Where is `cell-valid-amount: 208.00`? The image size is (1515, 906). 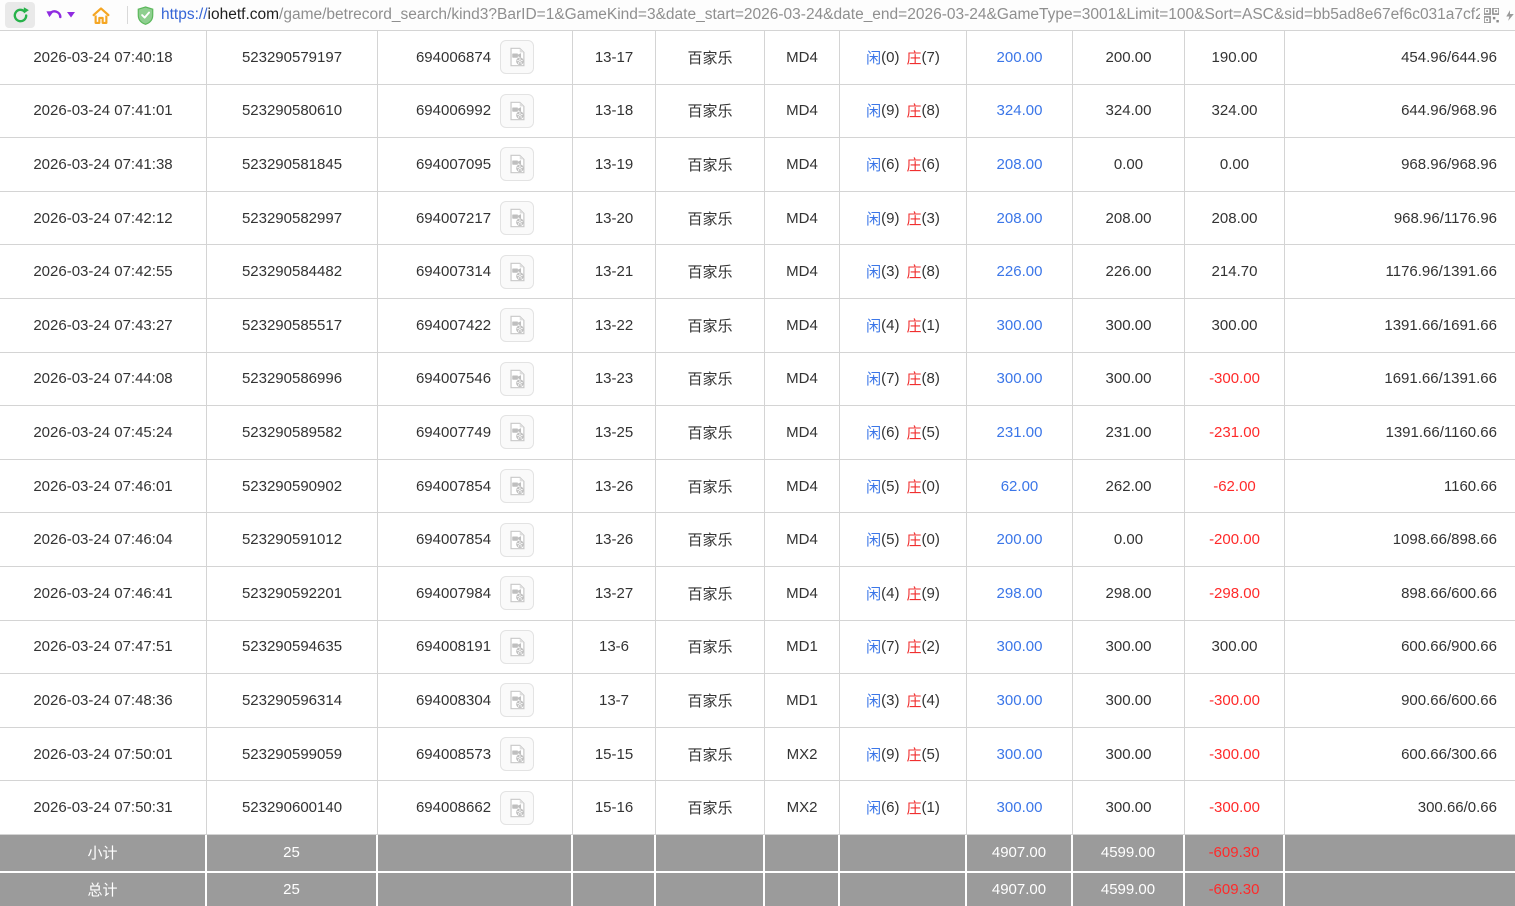 cell-valid-amount: 208.00 is located at coordinates (1129, 218).